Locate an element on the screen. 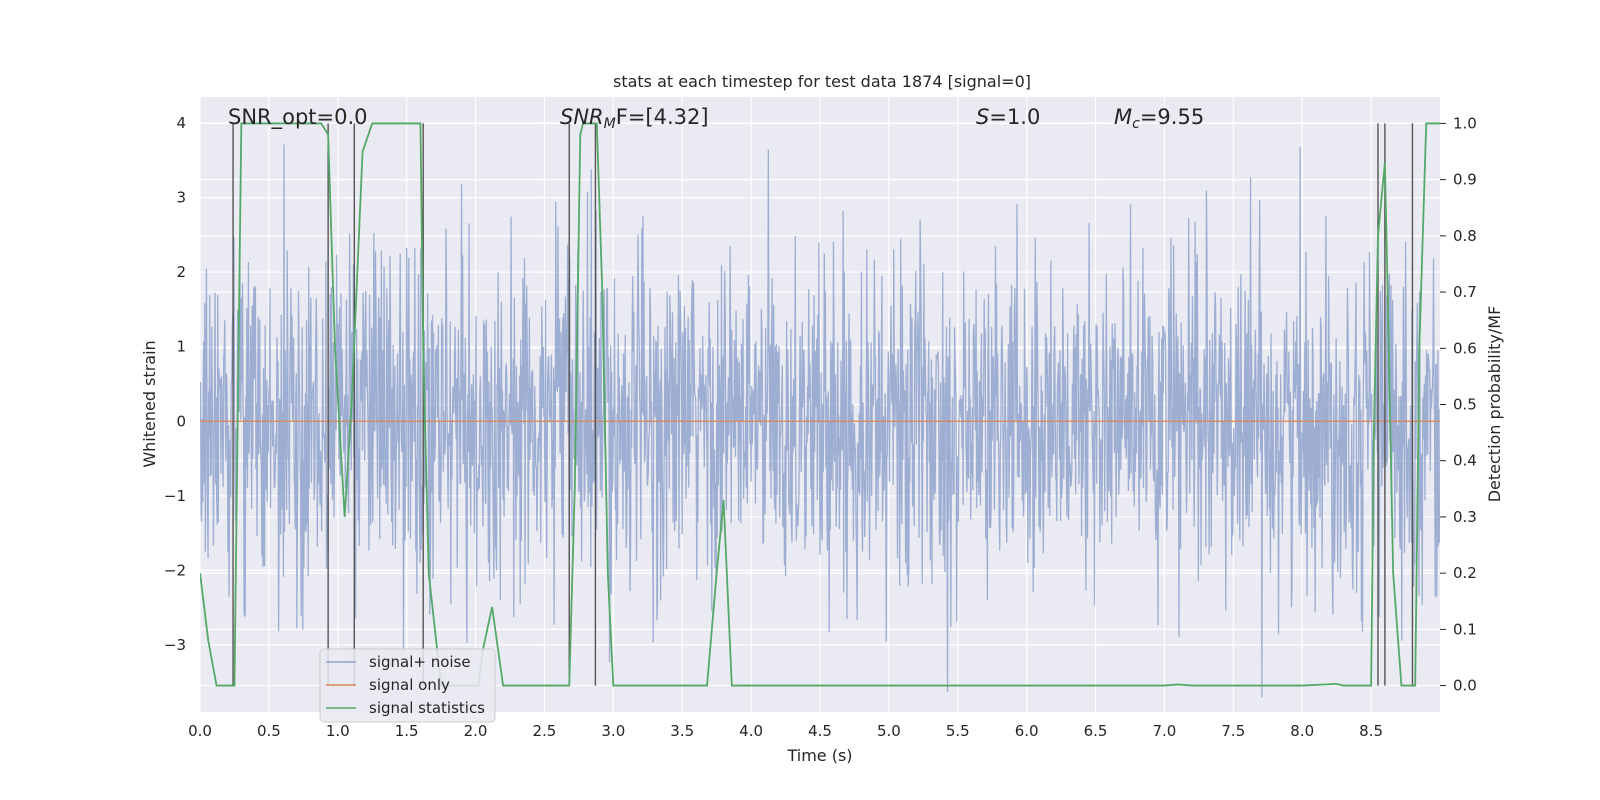  left-y-tick-label-1: 3 is located at coordinates (181, 198).